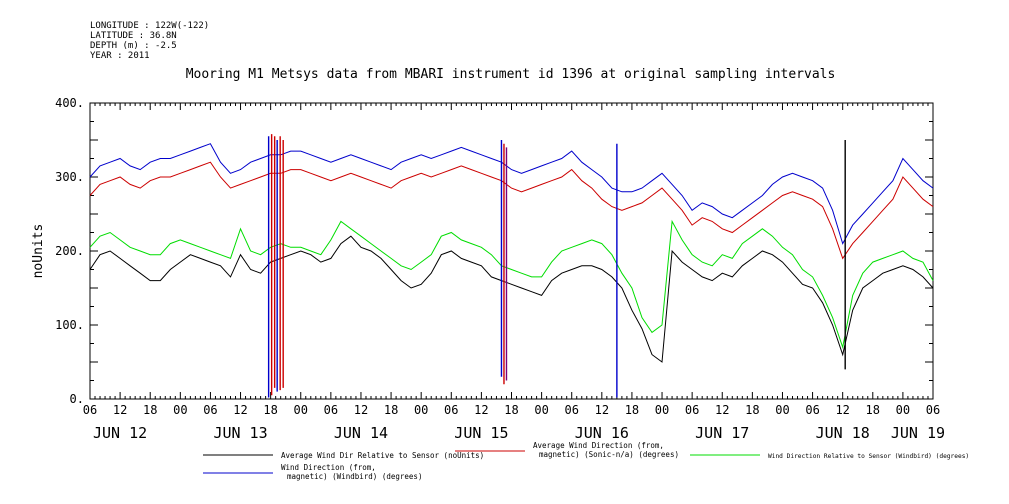 The height and width of the screenshot is (504, 1009). What do you see at coordinates (328, 467) in the screenshot?
I see `legend-label-line: Wind Direction (from,` at bounding box center [328, 467].